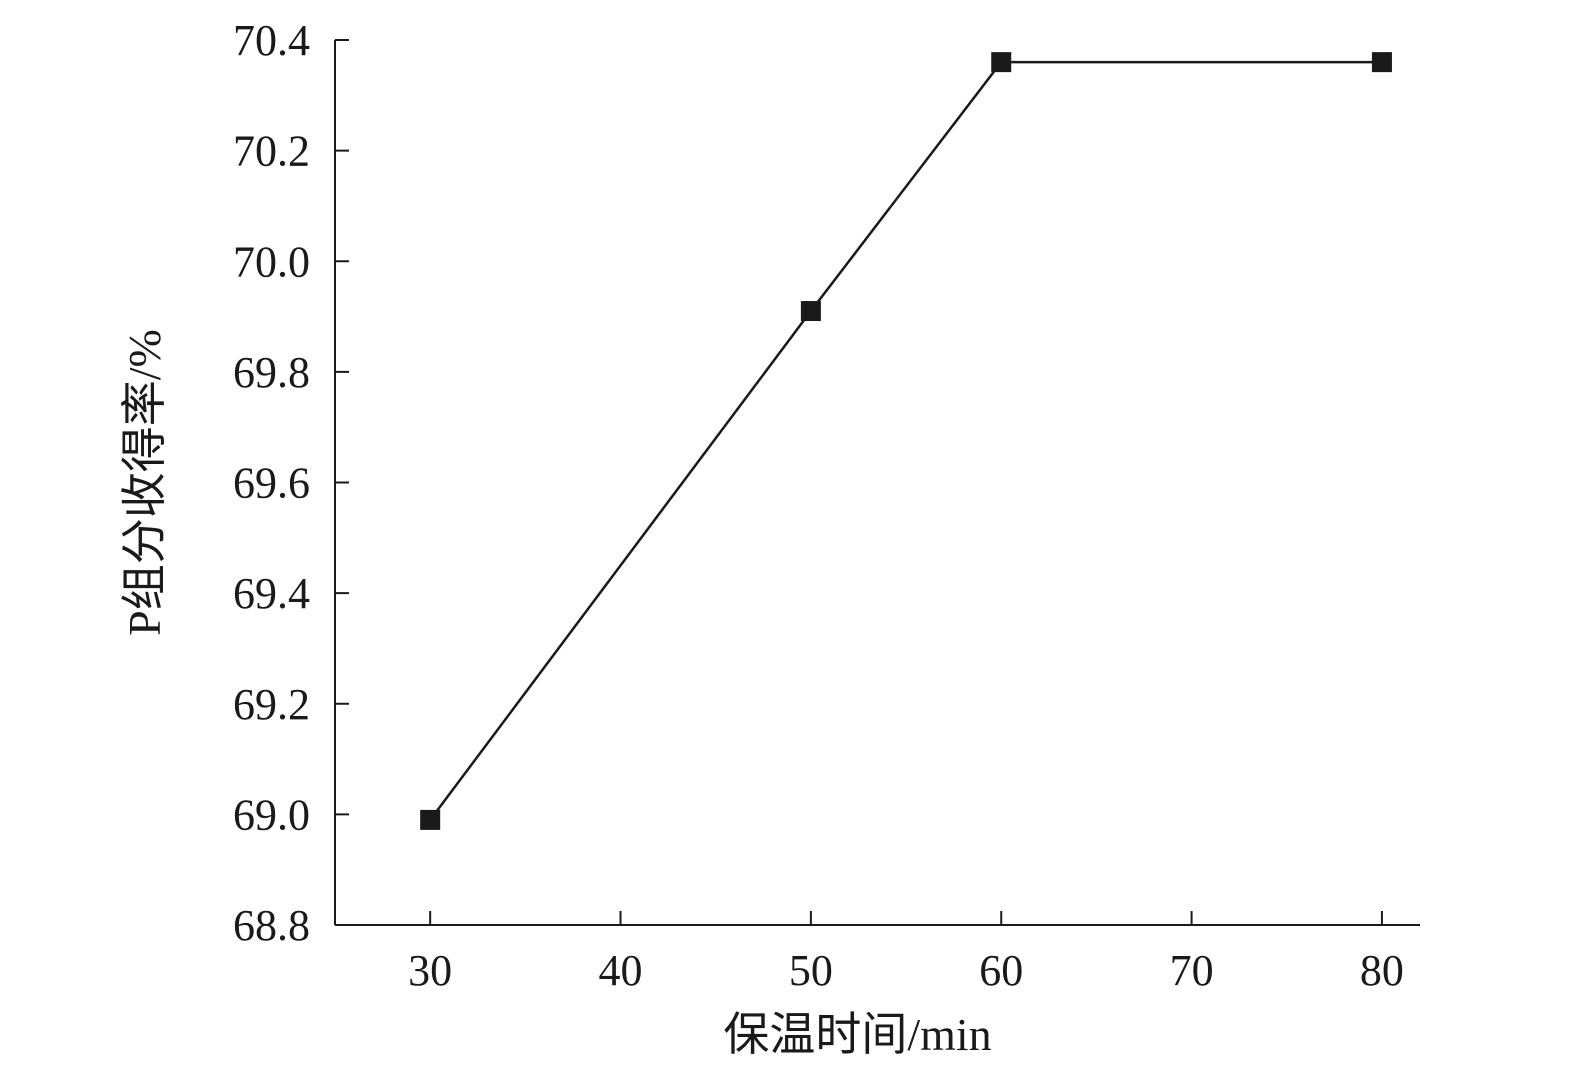  I want to click on y-tick-label: 68.8, so click(271, 925).